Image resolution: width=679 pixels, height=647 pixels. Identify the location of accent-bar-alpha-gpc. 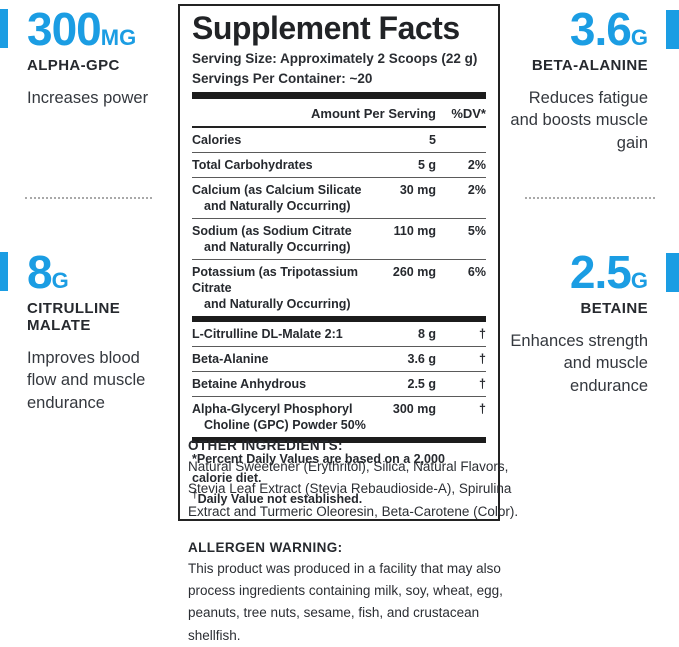
(4, 28).